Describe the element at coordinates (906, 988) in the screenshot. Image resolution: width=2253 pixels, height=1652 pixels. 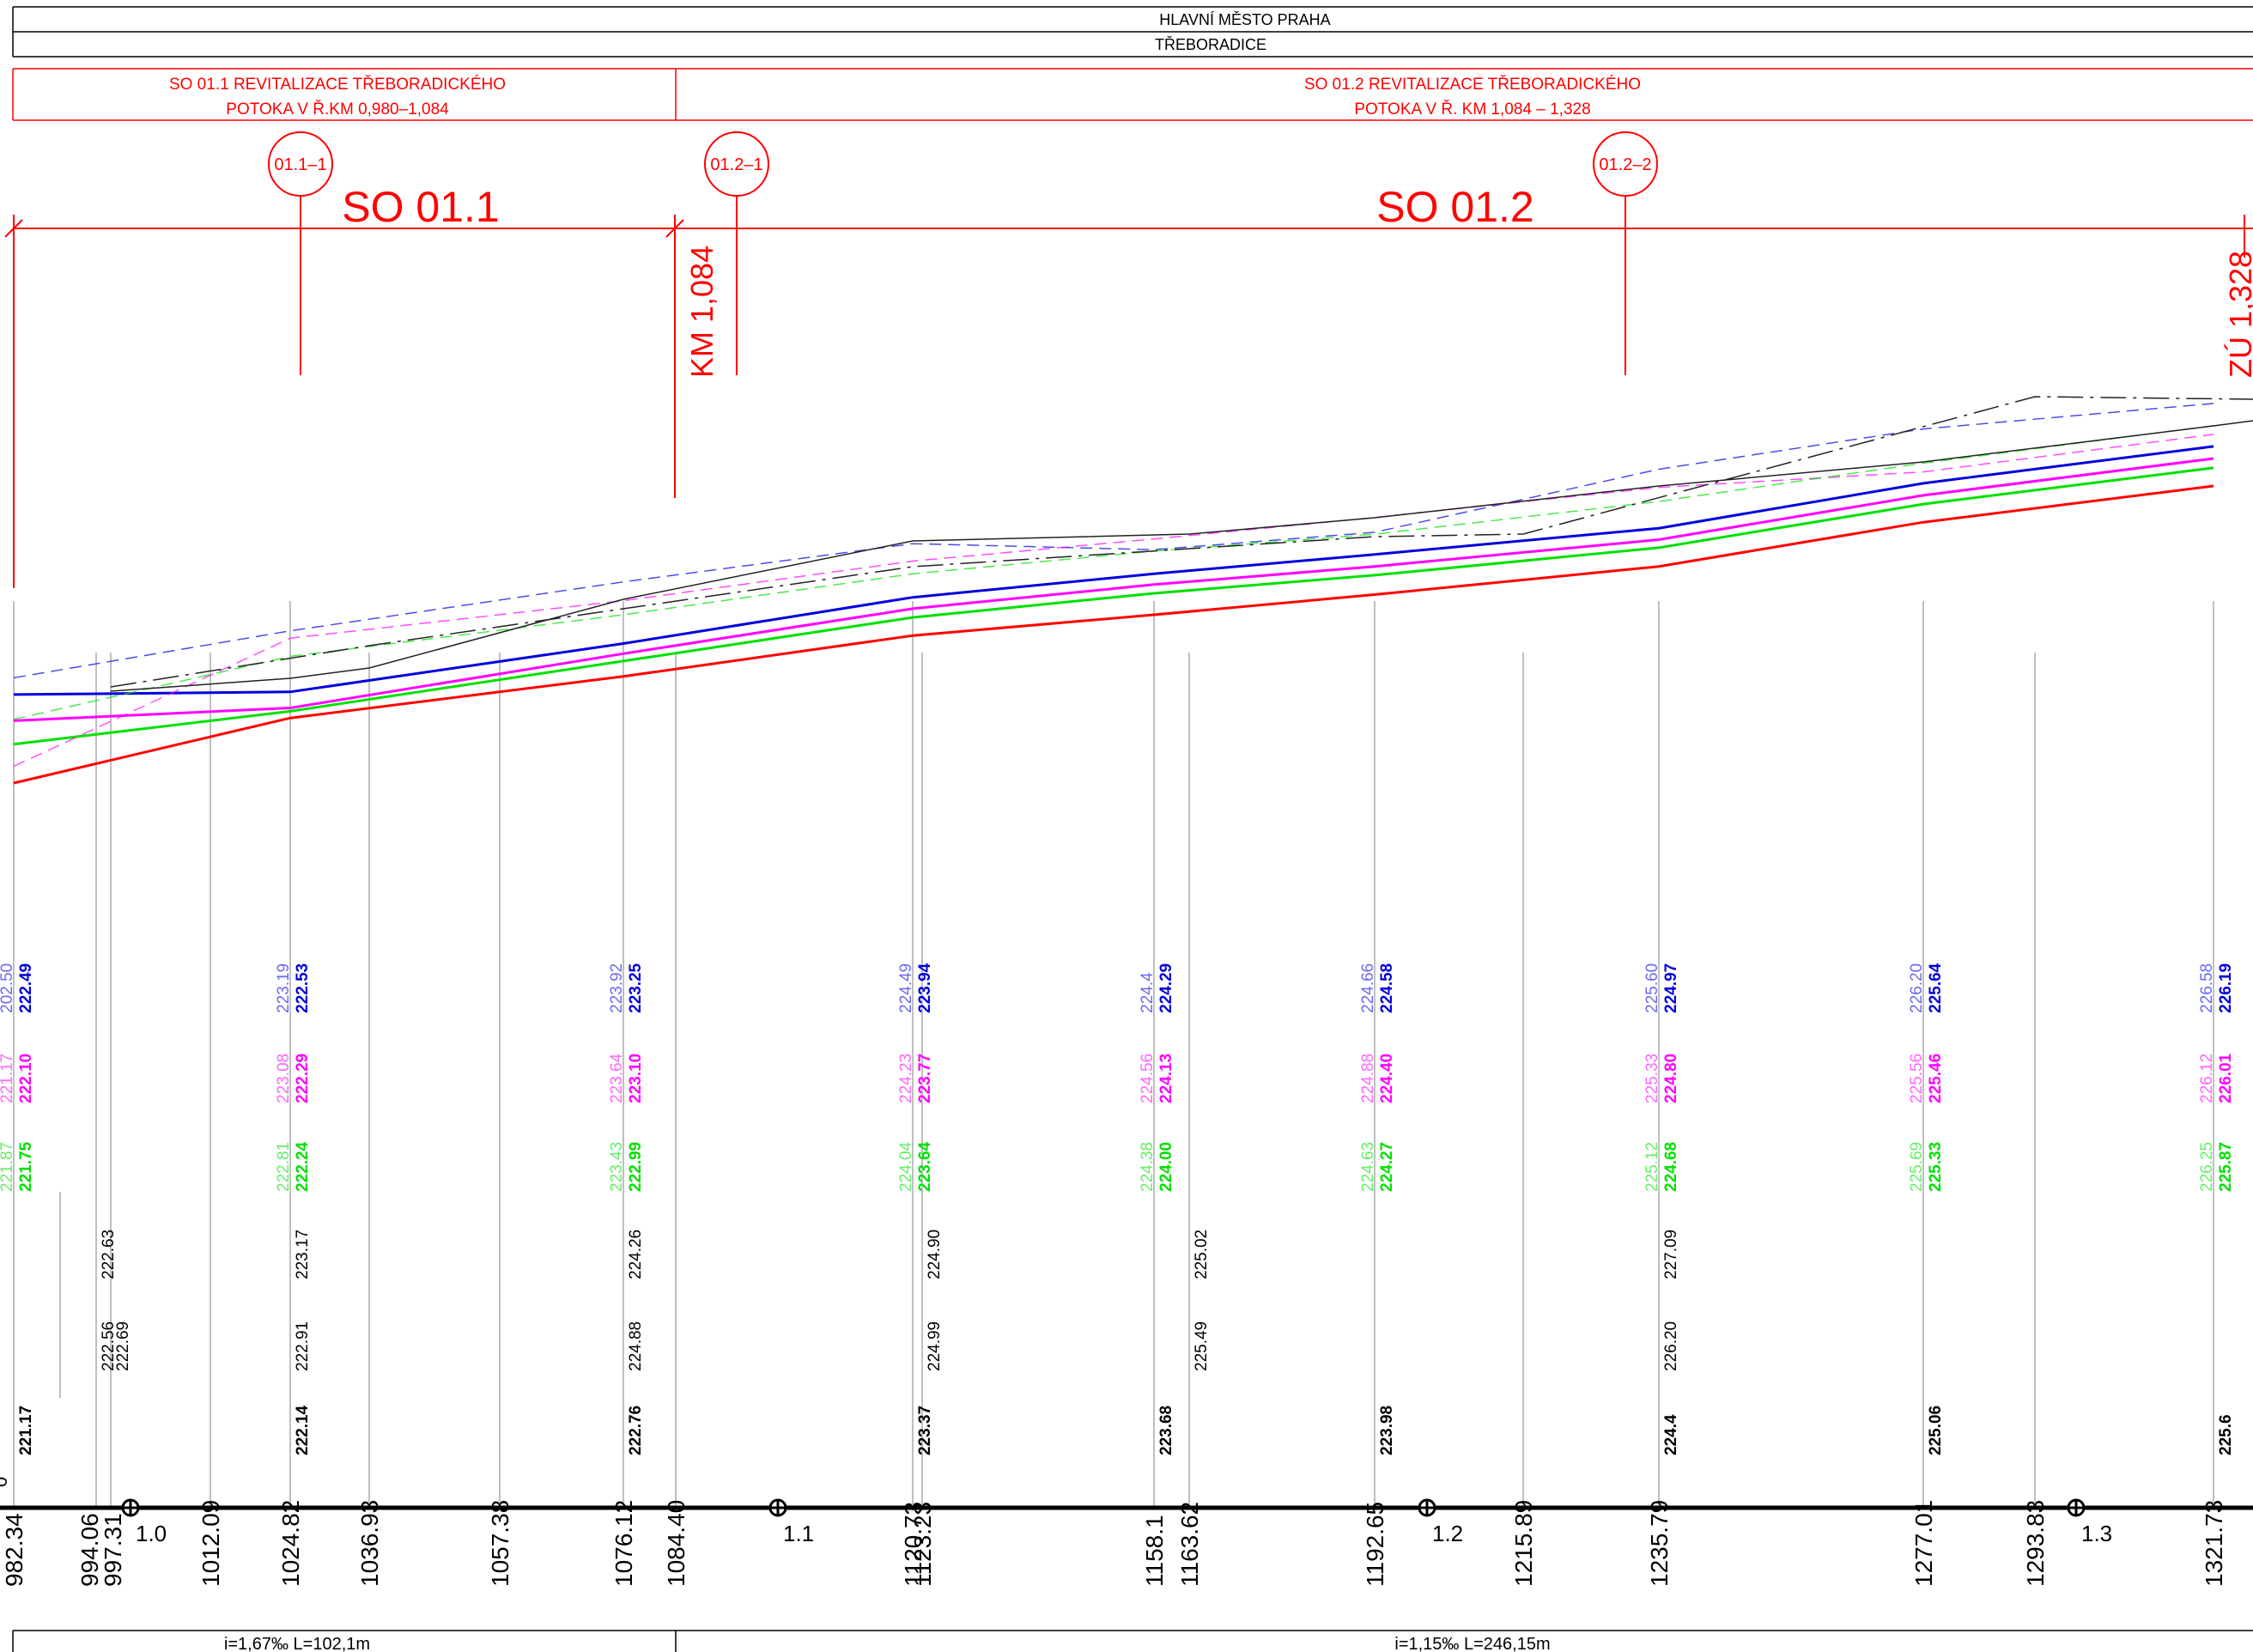
I see `existing-level-blue: 224.49` at that location.